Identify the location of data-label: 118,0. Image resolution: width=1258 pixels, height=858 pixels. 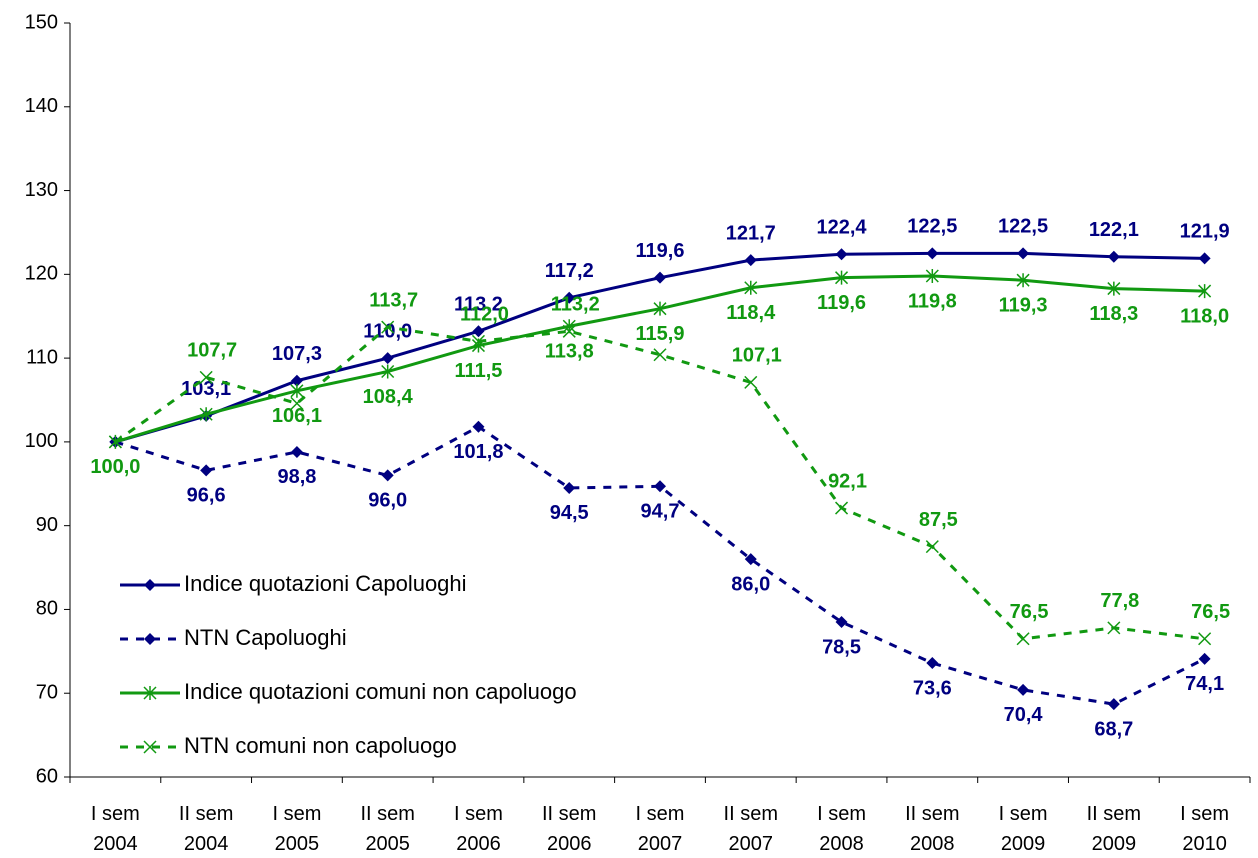
(1204, 316).